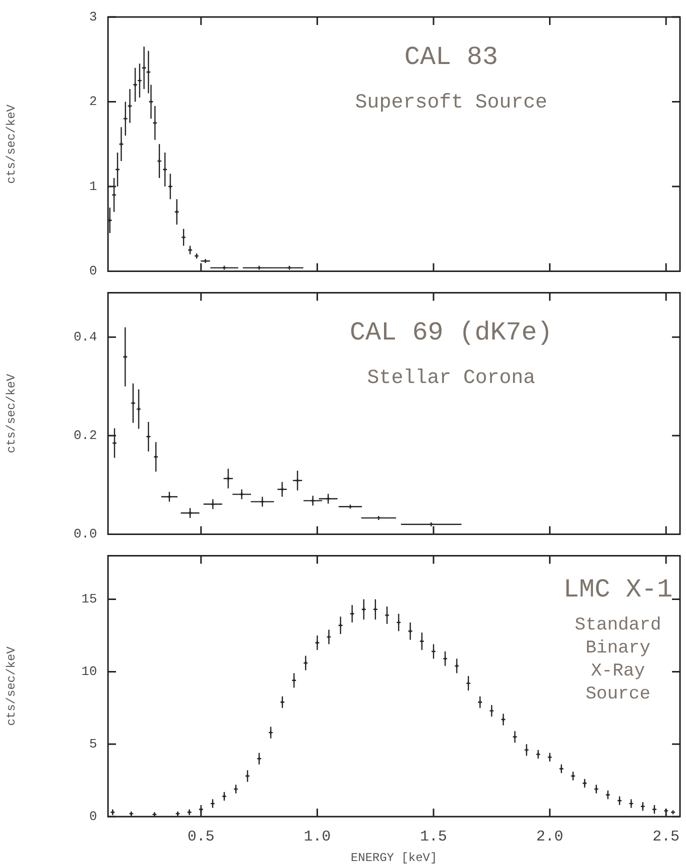 This screenshot has height=867, width=686. I want to click on y-tick-label: 10, so click(89, 672).